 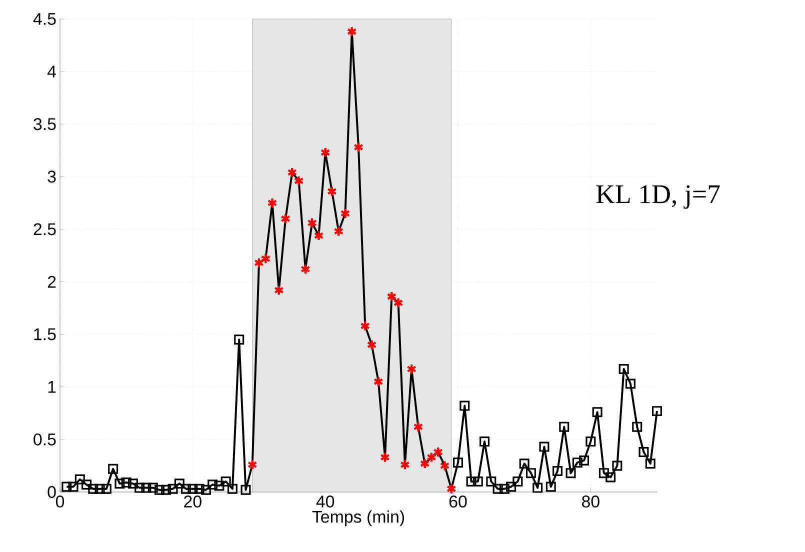 I want to click on y-tick-label: 0.5, so click(x=45, y=439).